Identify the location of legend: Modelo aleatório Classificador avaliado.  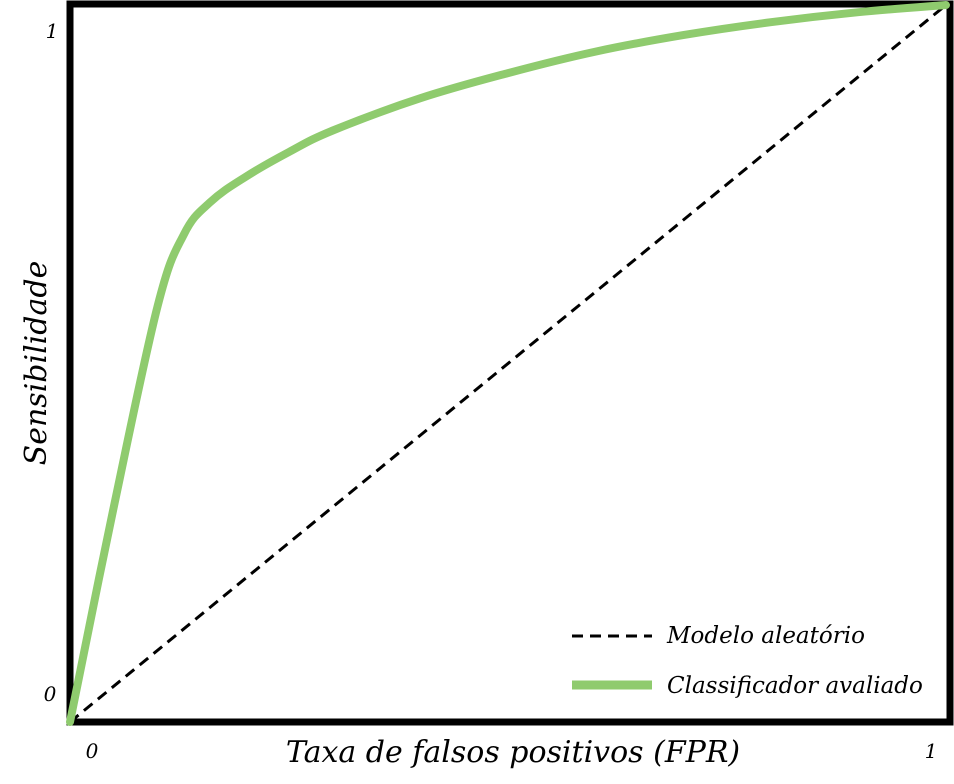
(747, 661).